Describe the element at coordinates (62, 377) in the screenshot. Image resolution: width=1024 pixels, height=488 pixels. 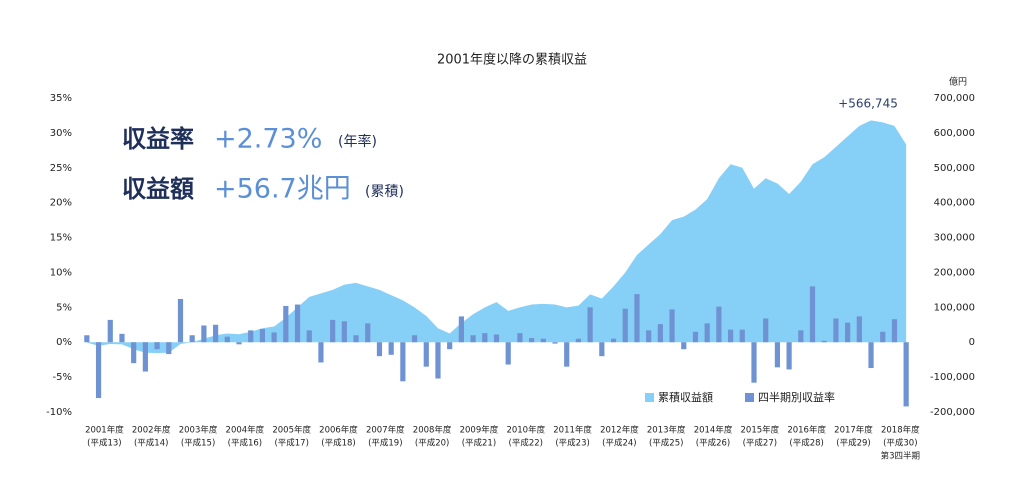
I see `y-tick-label: -5%` at that location.